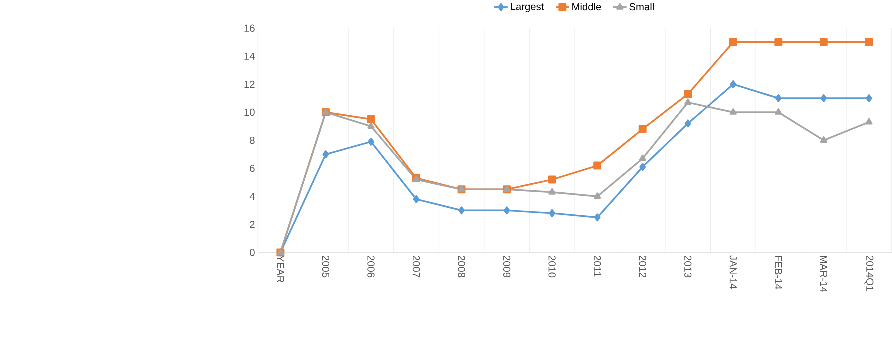  I want to click on y-tick-label: 10, so click(249, 112).